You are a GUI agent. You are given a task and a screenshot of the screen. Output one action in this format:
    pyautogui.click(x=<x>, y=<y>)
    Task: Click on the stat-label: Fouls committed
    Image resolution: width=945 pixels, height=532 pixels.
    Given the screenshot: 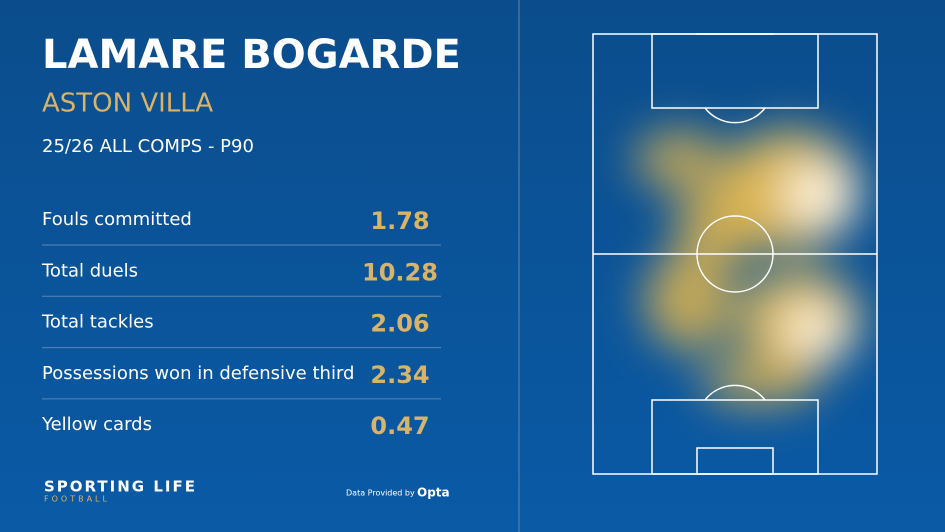 What is the action you would take?
    pyautogui.click(x=117, y=219)
    